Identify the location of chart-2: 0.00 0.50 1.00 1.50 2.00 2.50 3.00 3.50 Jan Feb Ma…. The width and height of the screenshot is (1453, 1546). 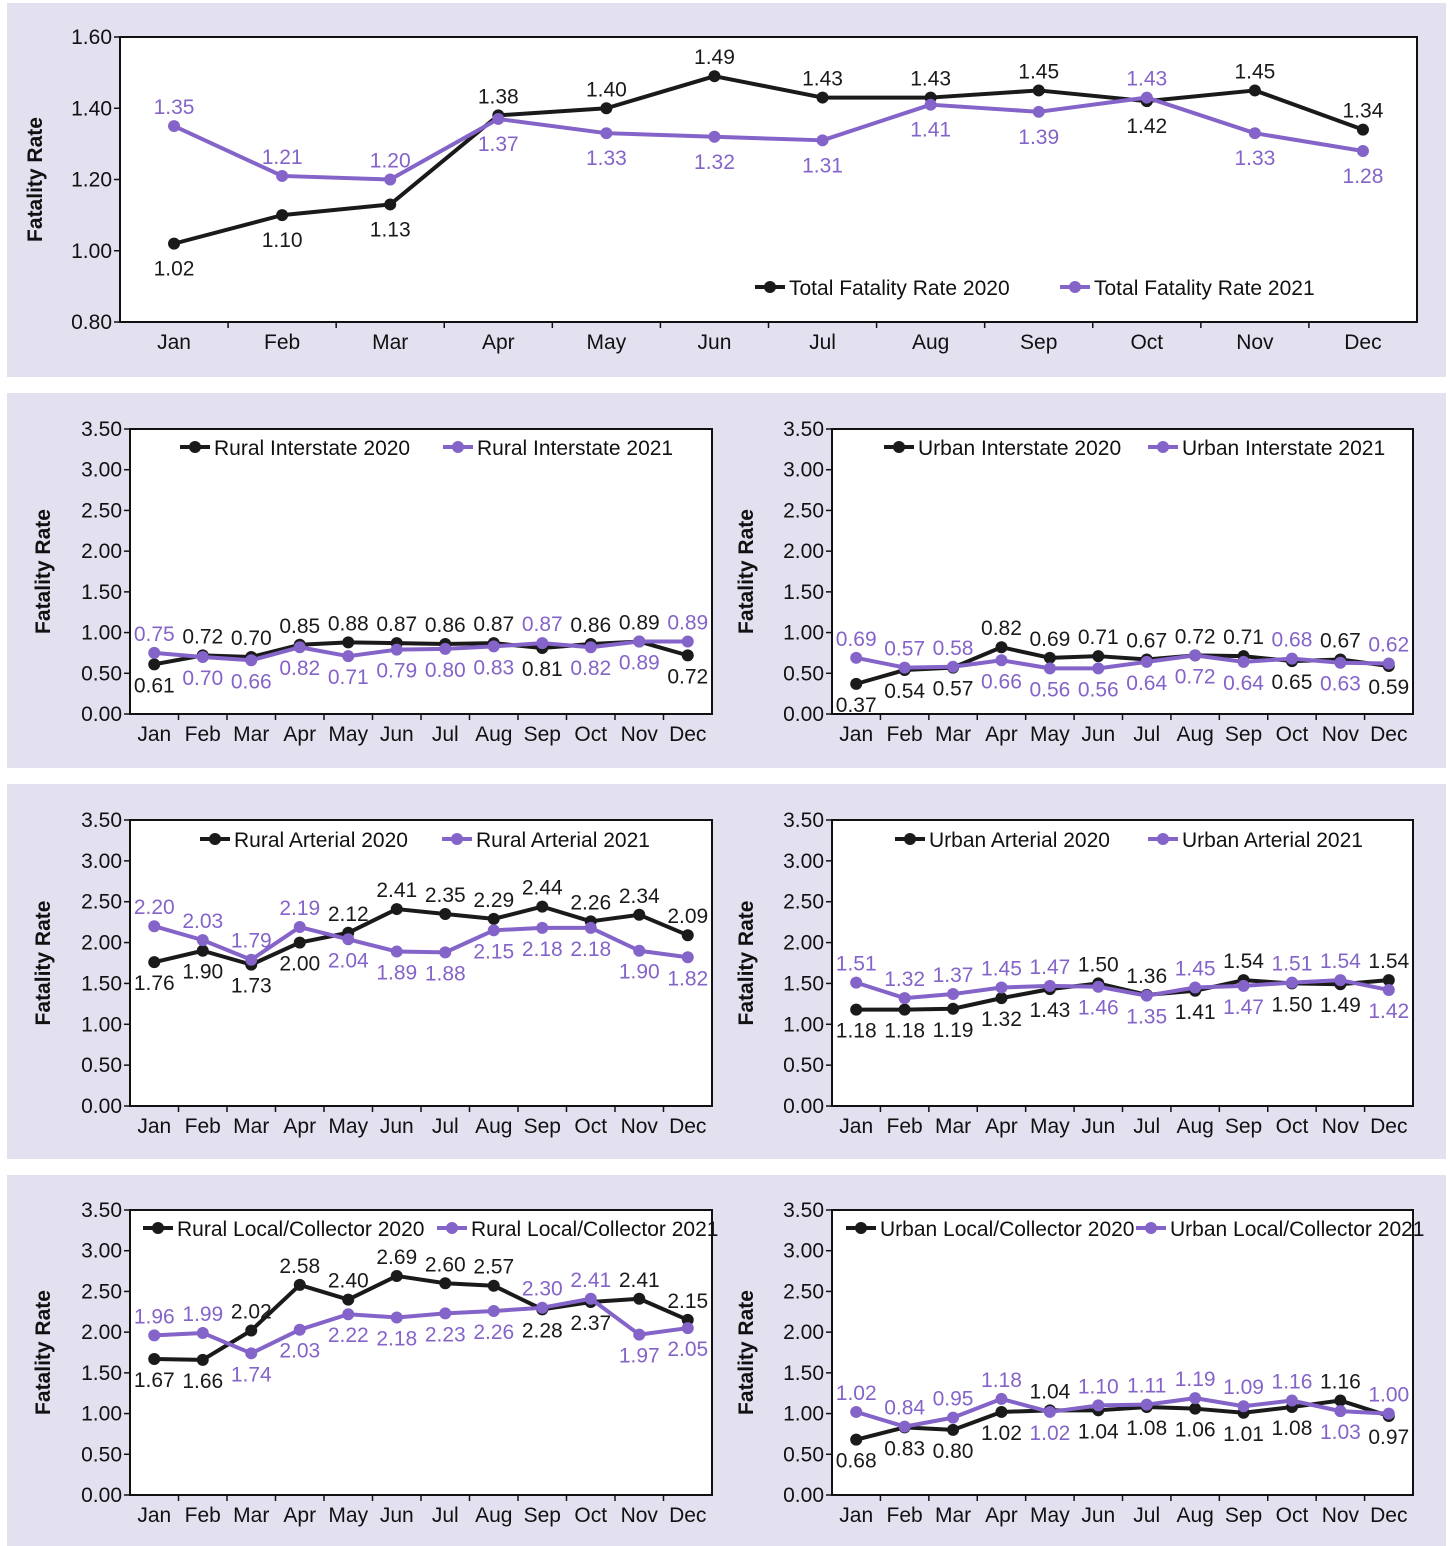
(372, 582).